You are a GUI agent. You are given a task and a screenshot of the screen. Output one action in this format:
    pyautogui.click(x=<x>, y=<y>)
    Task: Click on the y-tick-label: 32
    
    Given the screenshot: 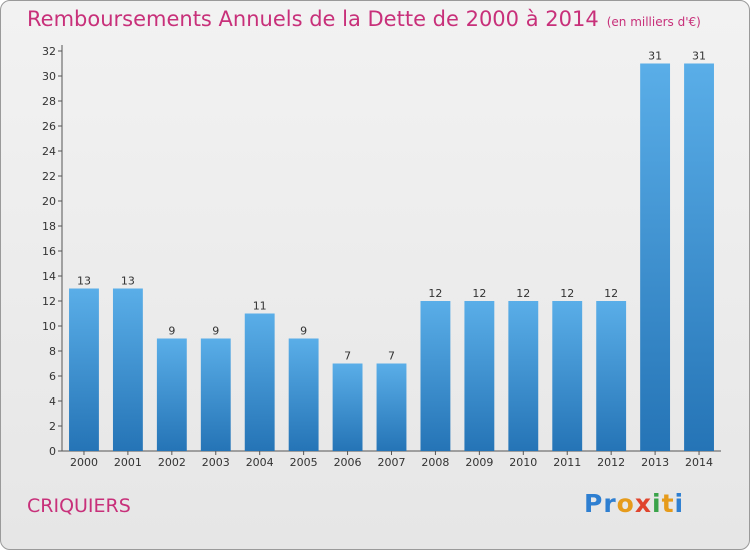 What is the action you would take?
    pyautogui.click(x=49, y=51)
    